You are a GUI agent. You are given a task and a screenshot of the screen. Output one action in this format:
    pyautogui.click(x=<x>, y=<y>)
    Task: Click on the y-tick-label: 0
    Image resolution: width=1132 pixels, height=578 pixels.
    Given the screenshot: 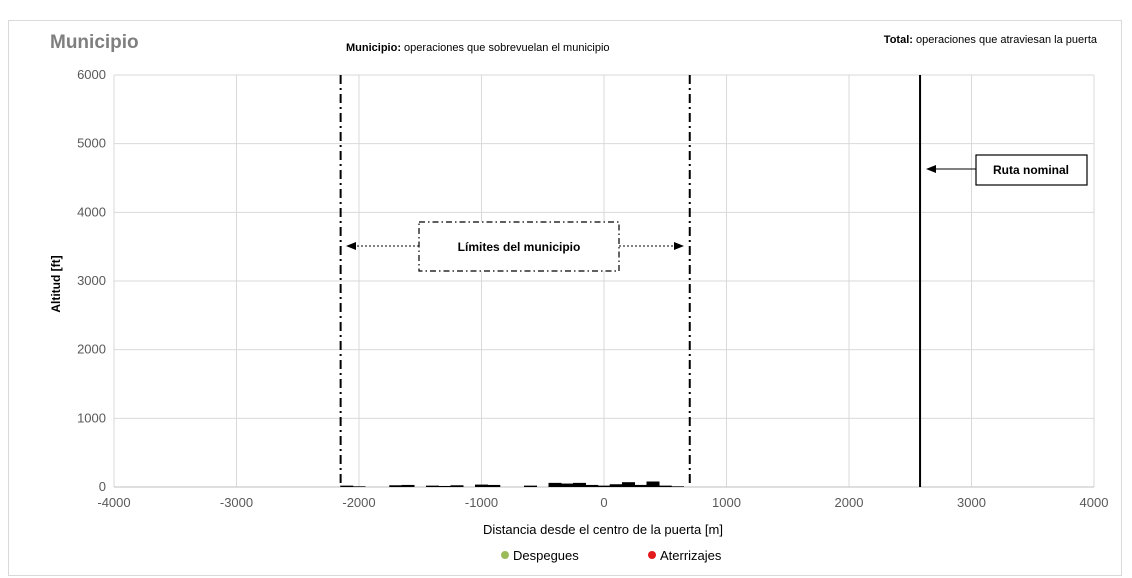 What is the action you would take?
    pyautogui.click(x=102, y=486)
    